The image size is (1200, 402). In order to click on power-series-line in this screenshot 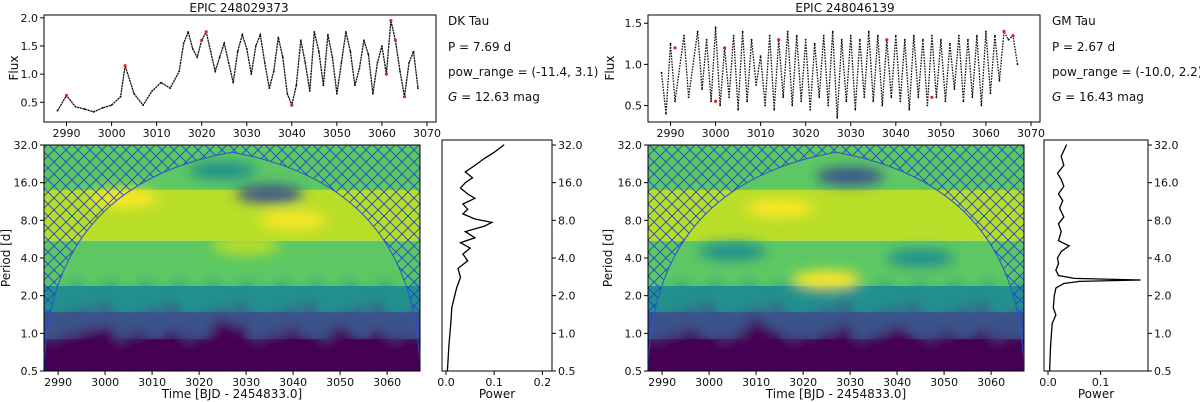, I will do `click(1094, 258)`.